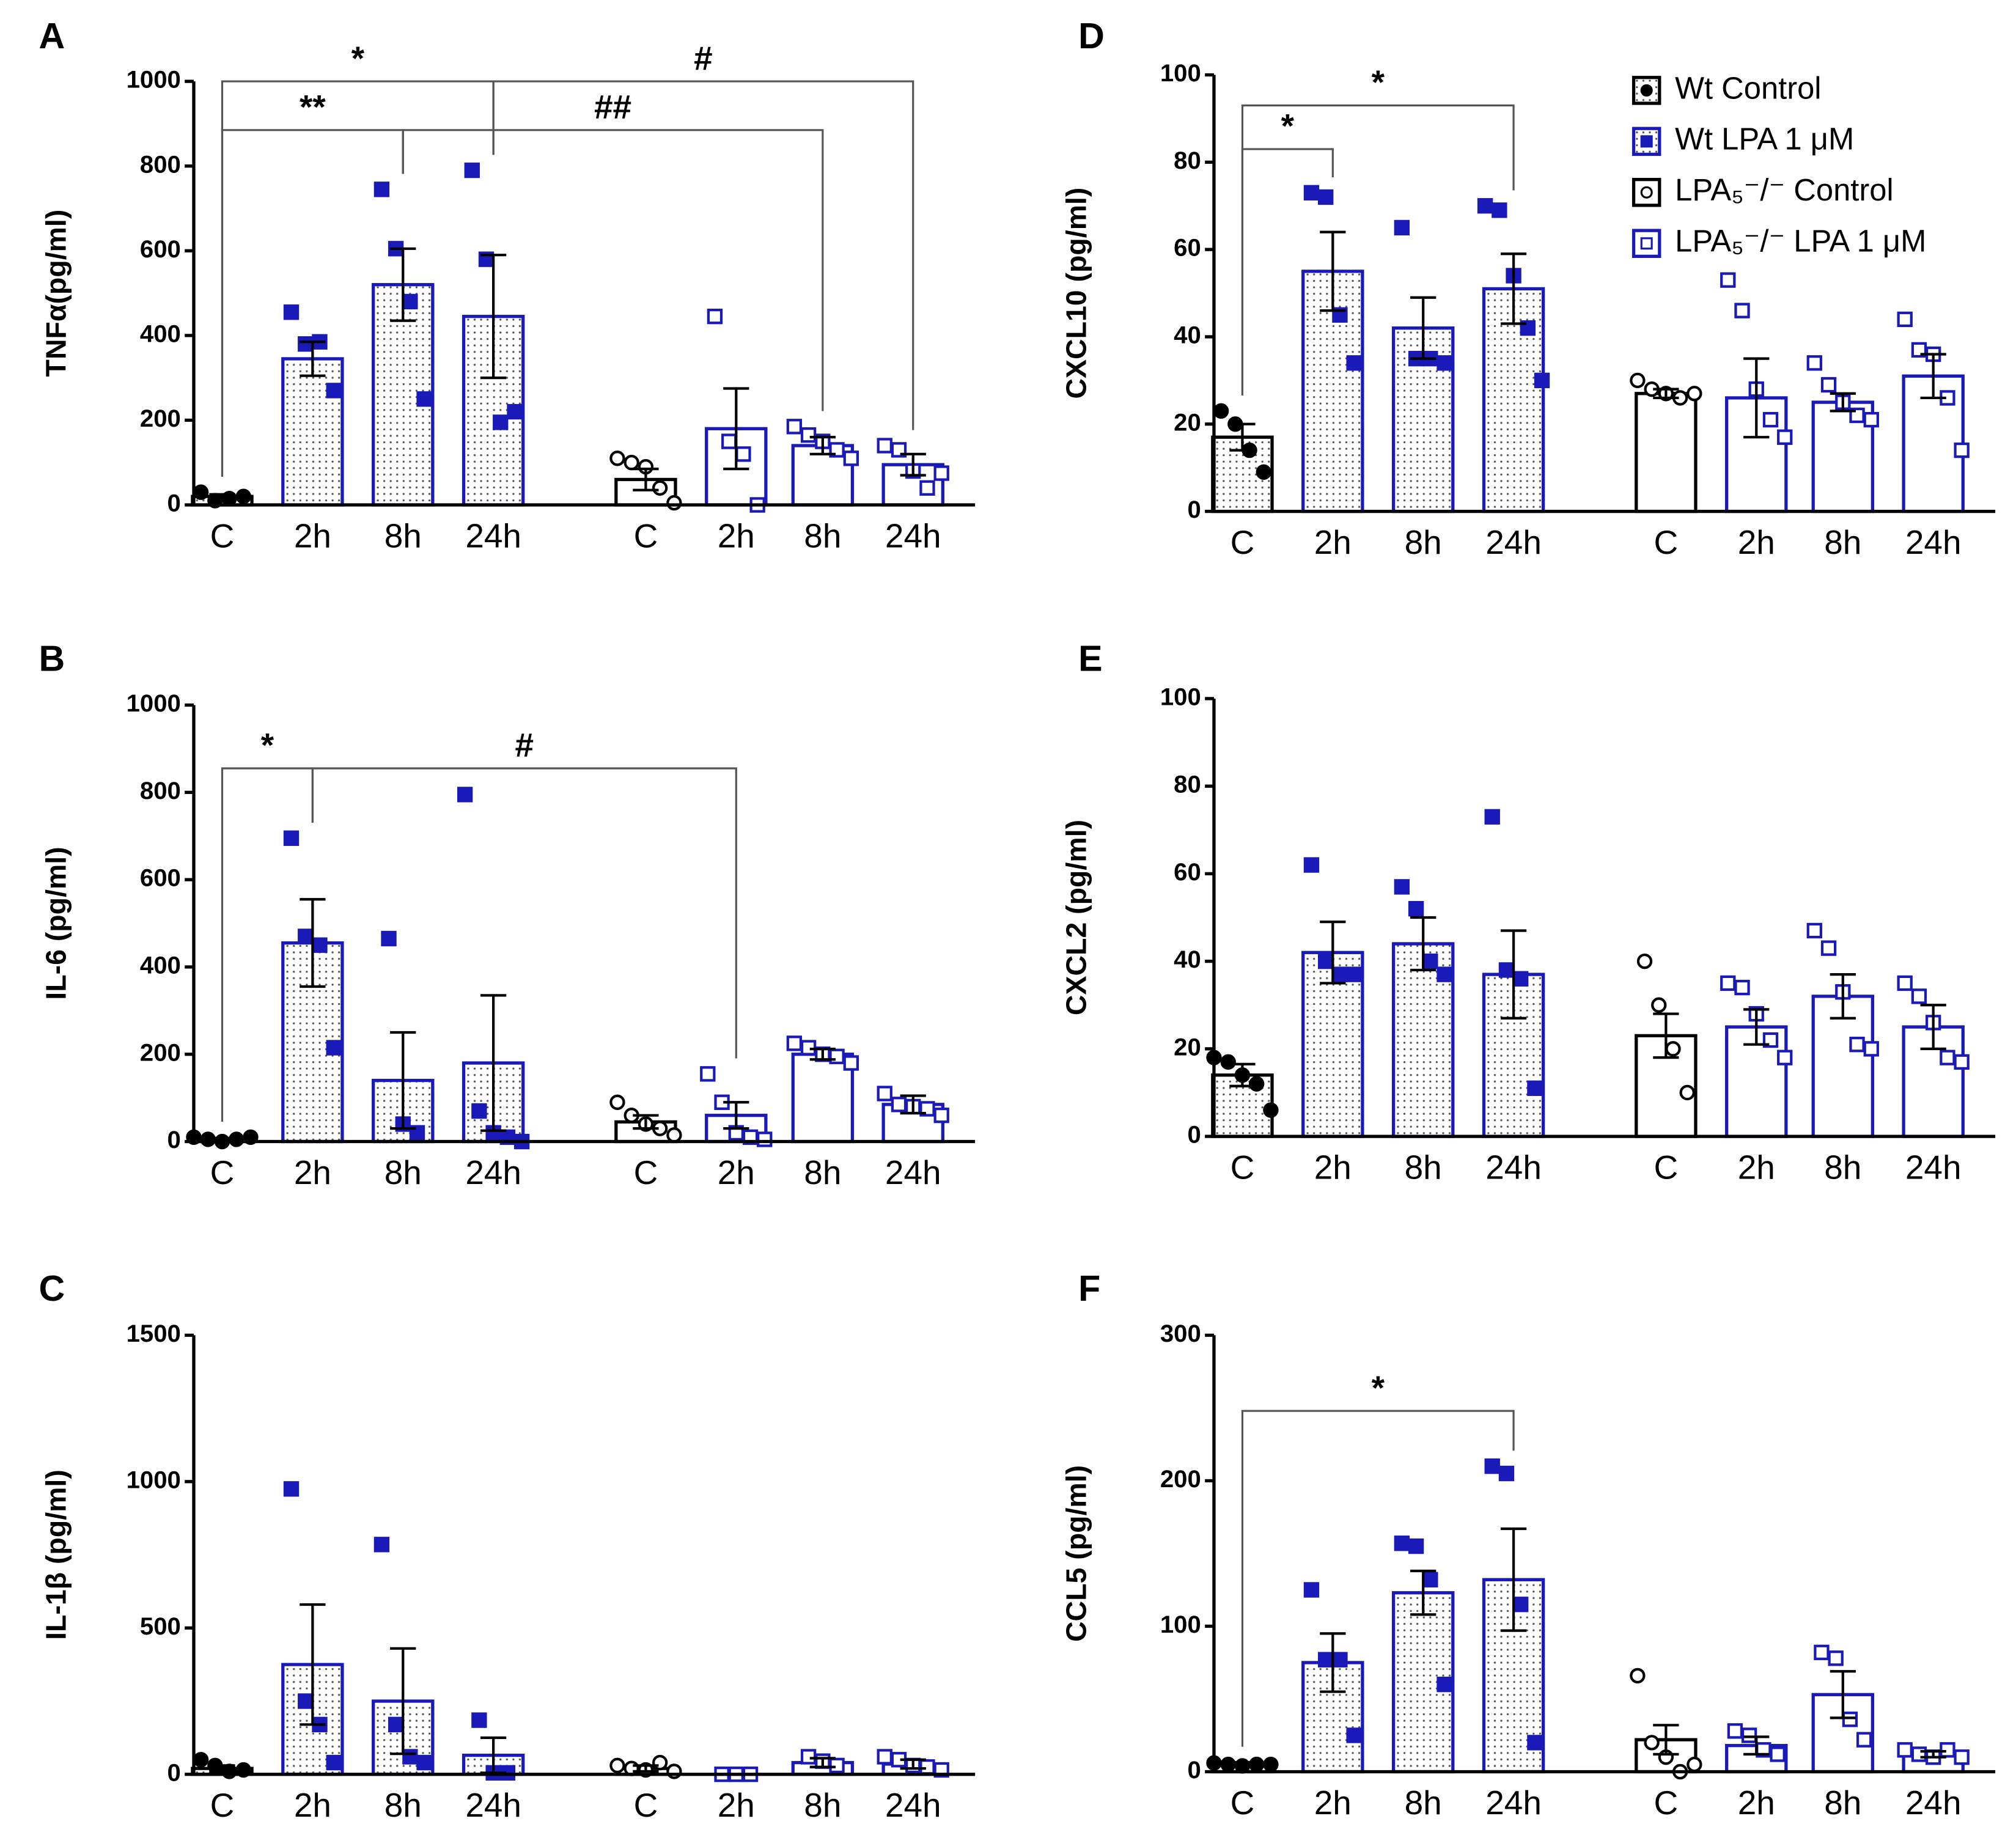  I want to click on y-tick-label: 100, so click(1180, 697).